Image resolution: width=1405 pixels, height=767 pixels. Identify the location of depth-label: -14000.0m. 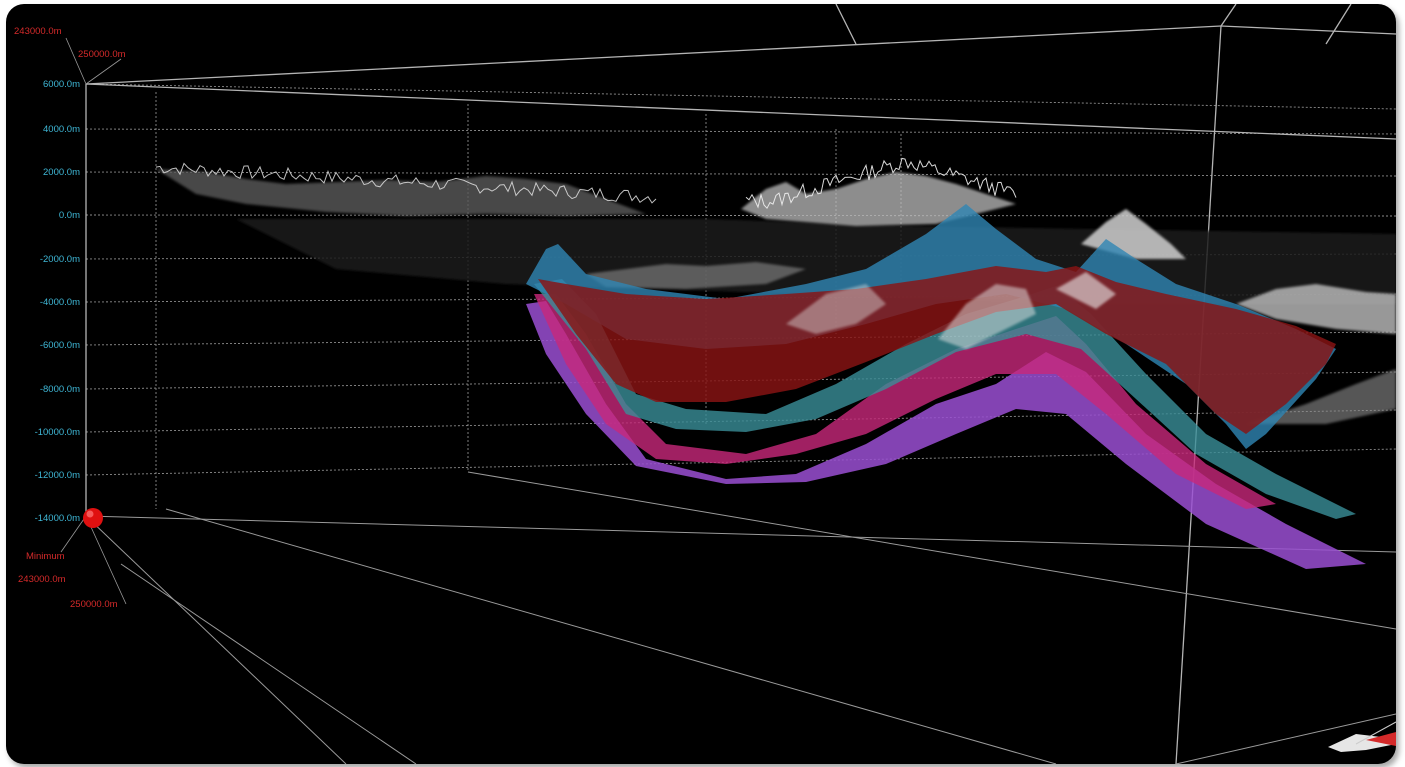
(58, 518).